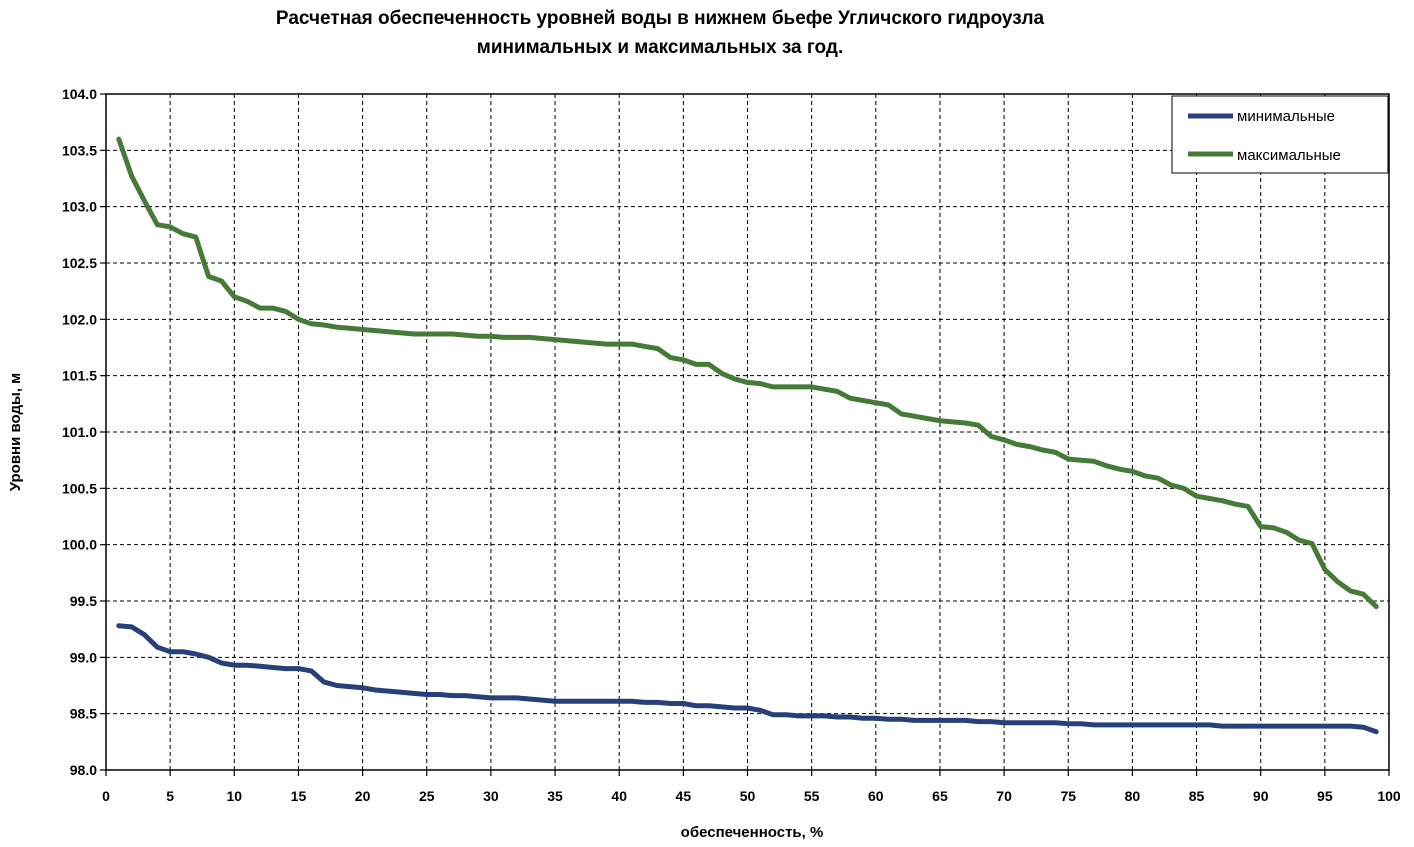  Describe the element at coordinates (748, 796) in the screenshot. I see `x-tick-label: 50` at that location.